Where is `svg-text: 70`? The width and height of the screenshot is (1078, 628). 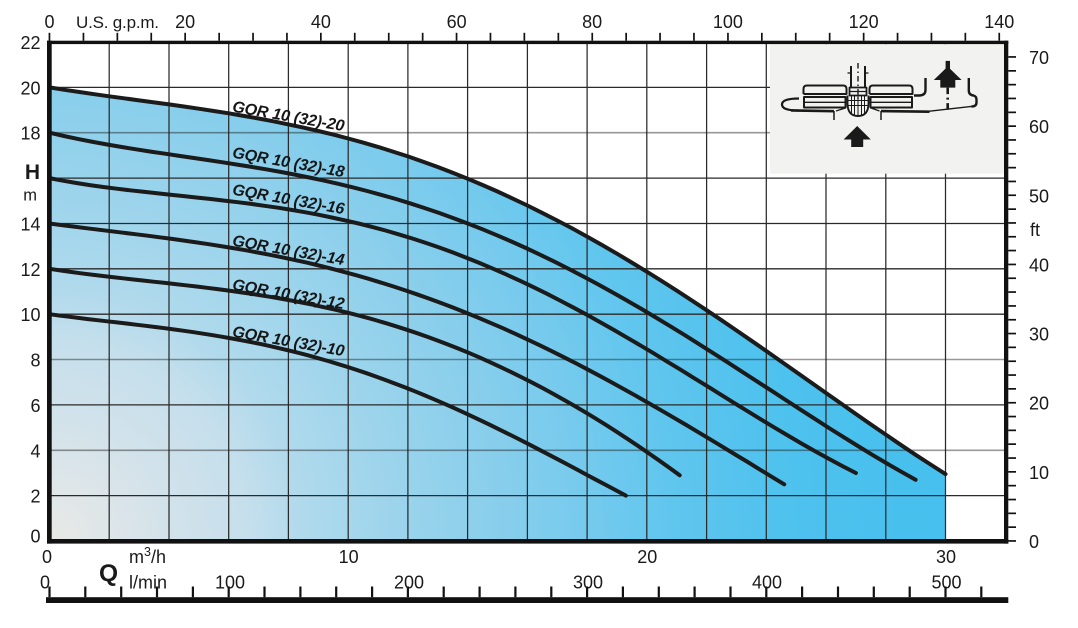 svg-text: 70 is located at coordinates (1039, 58).